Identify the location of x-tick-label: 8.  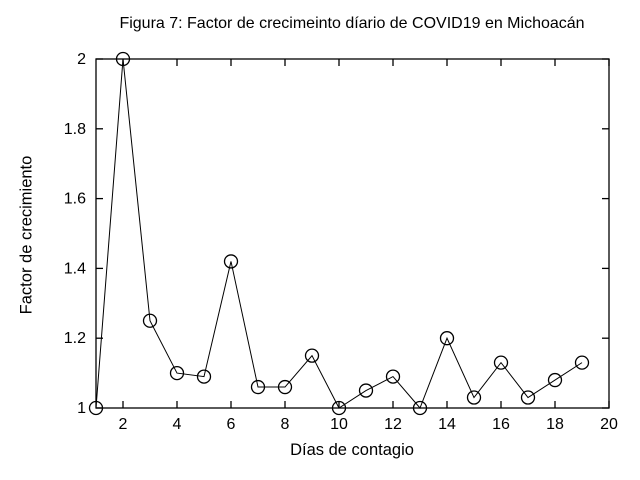
(285, 424).